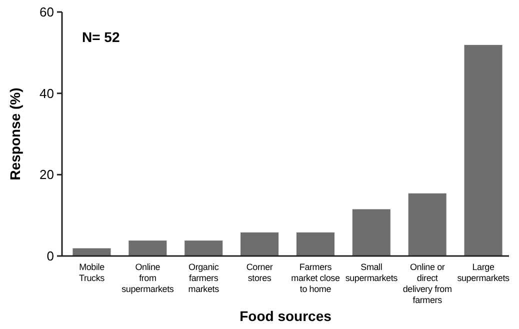 This screenshot has height=329, width=519. I want to click on x-tick-label: Online or direct delivery from farmers, so click(427, 283).